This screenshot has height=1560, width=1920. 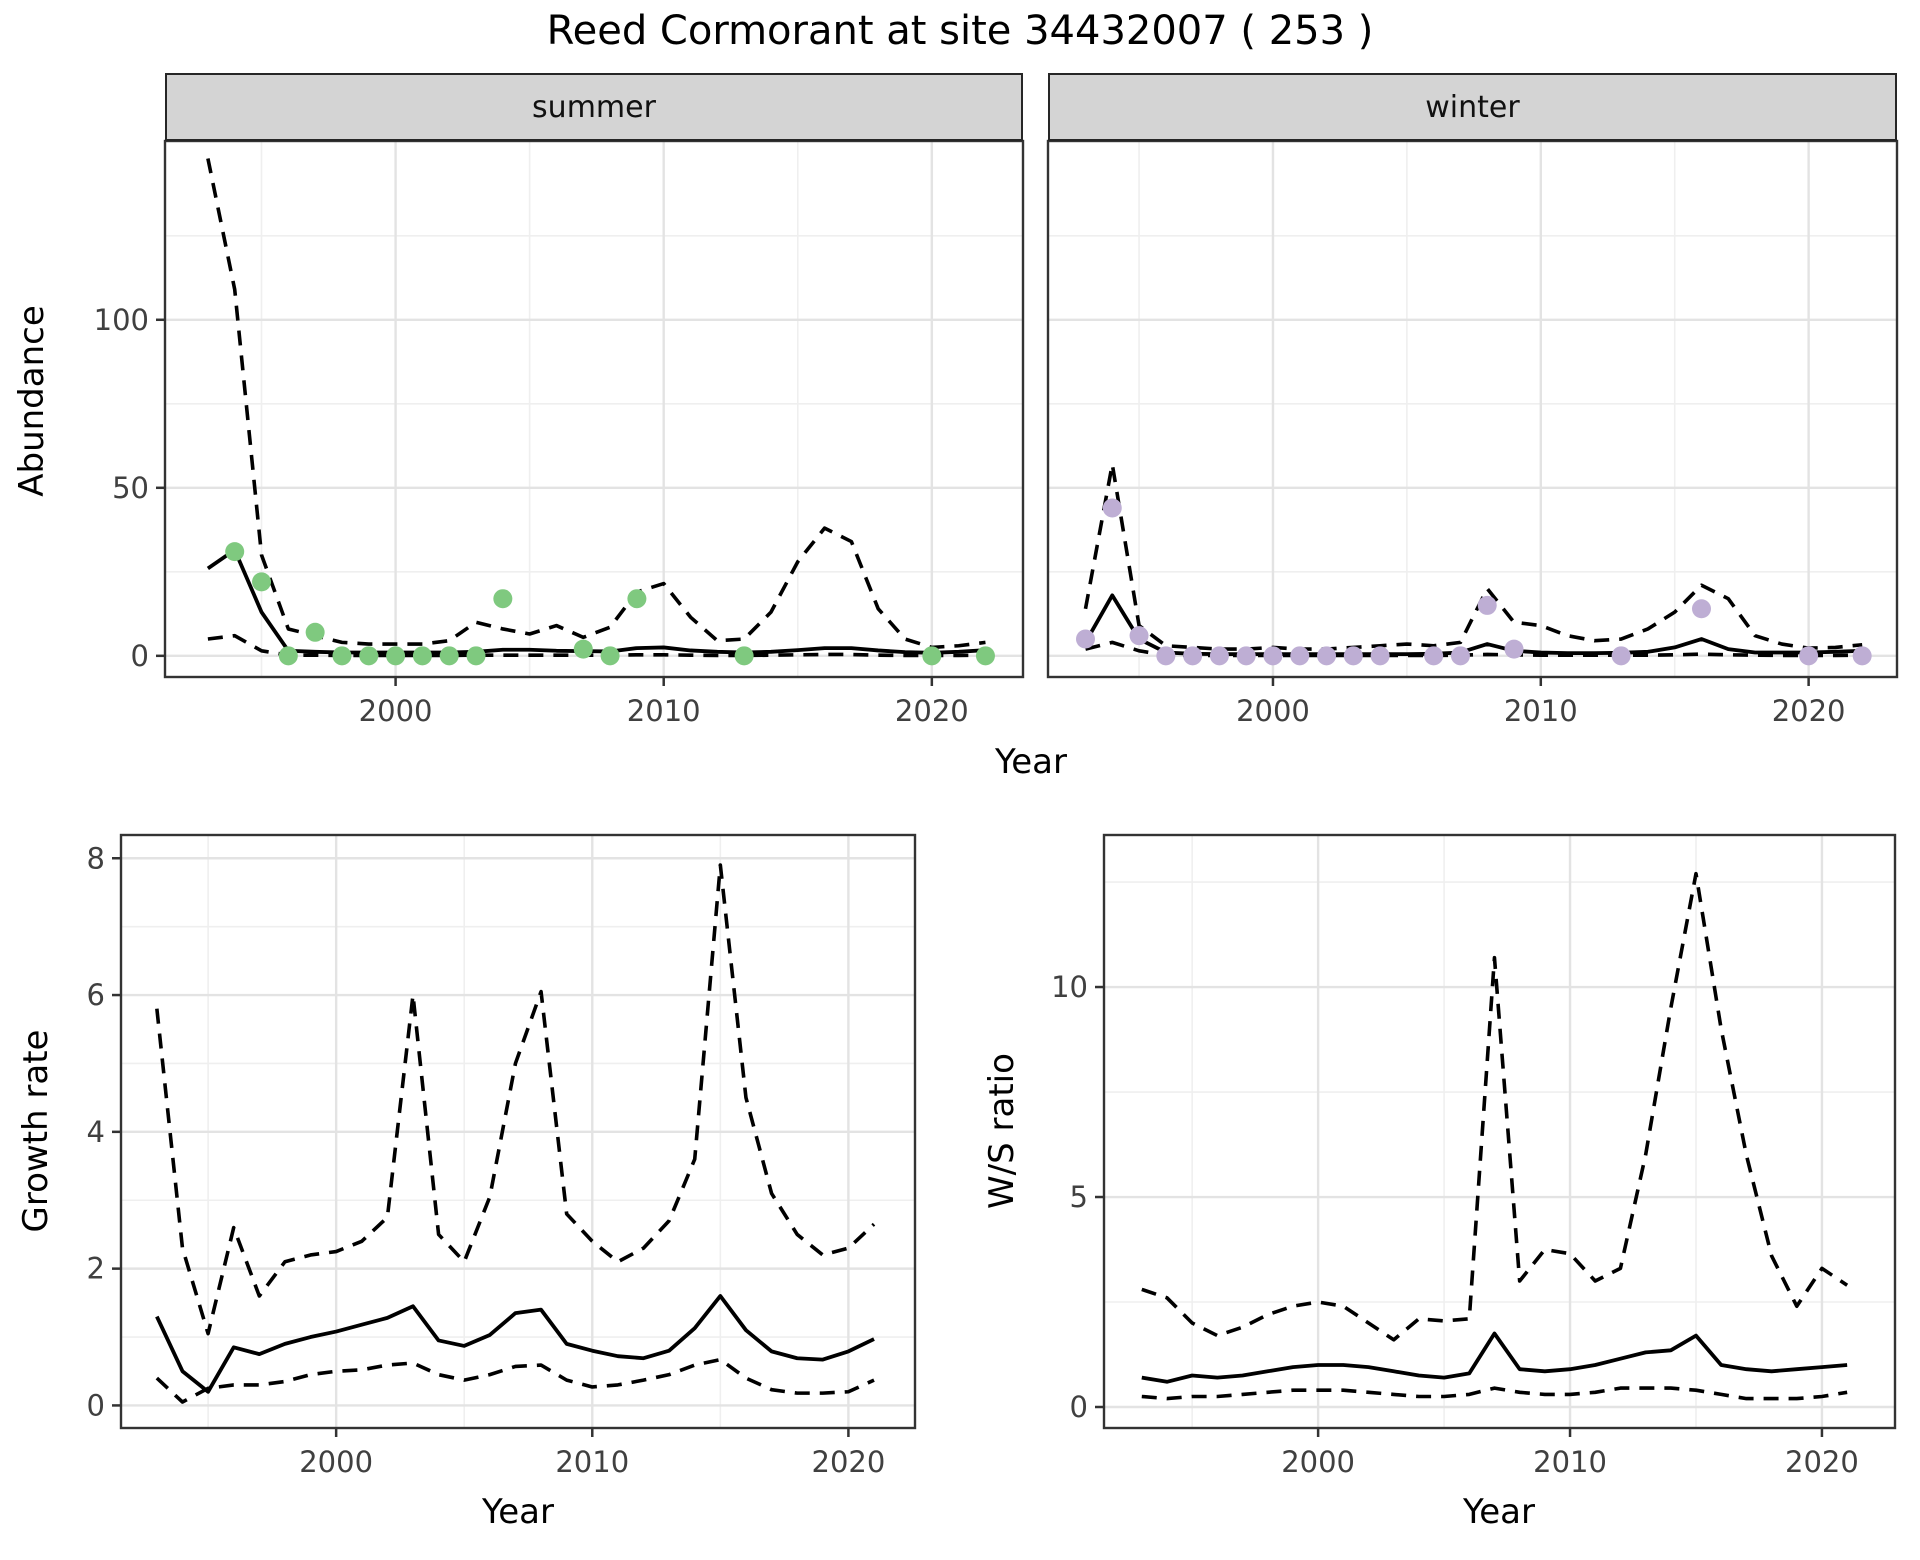 What do you see at coordinates (36, 1131) in the screenshot?
I see `y-axis-title-growth-rate: Growth rate` at bounding box center [36, 1131].